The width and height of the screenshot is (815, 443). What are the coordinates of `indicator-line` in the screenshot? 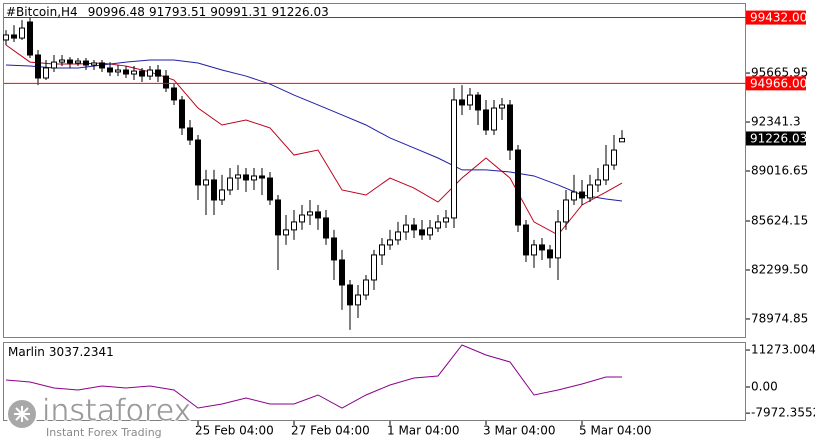 It's located at (314, 376).